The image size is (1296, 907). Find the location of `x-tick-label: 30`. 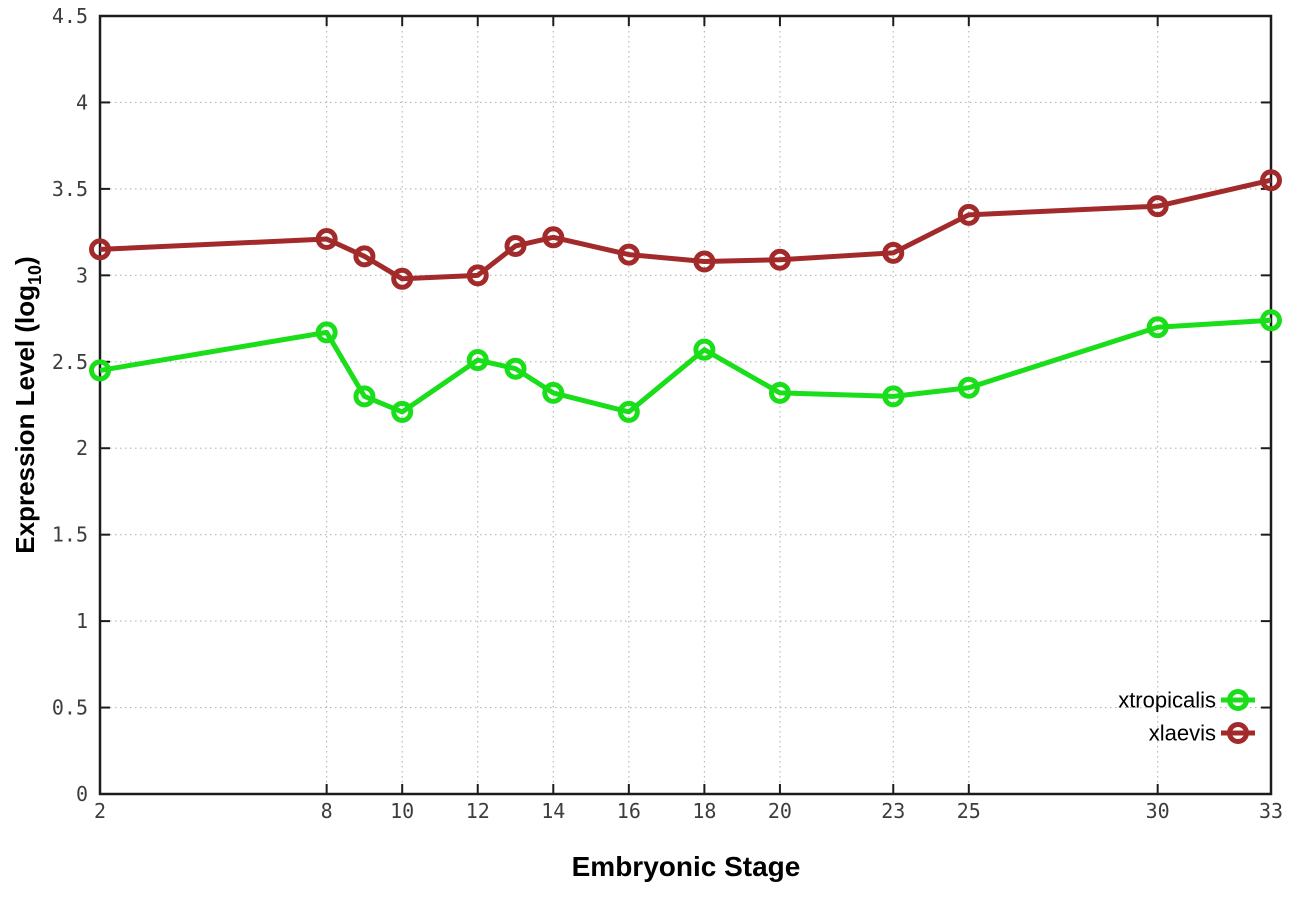

x-tick-label: 30 is located at coordinates (1158, 811).